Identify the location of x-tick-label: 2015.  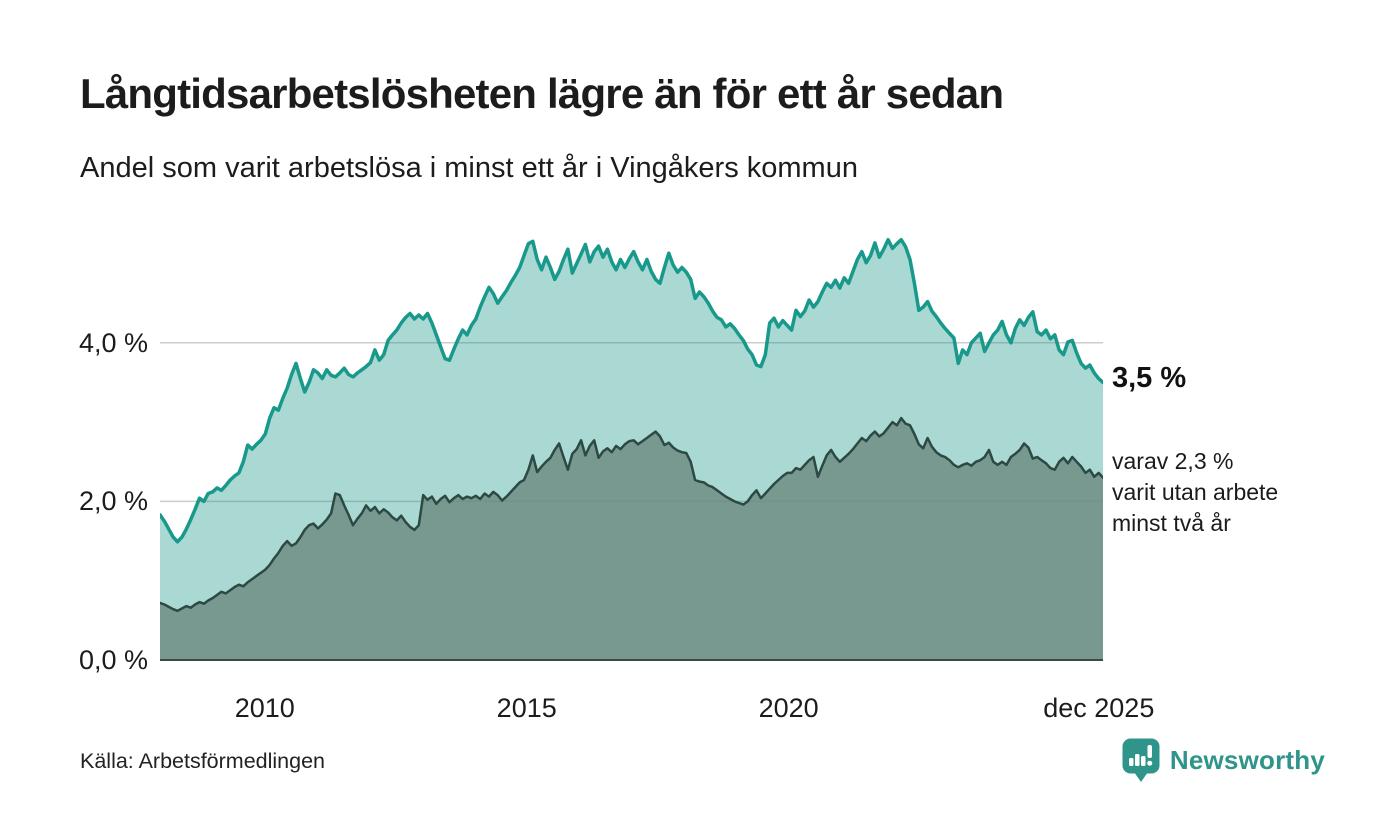
(526, 708).